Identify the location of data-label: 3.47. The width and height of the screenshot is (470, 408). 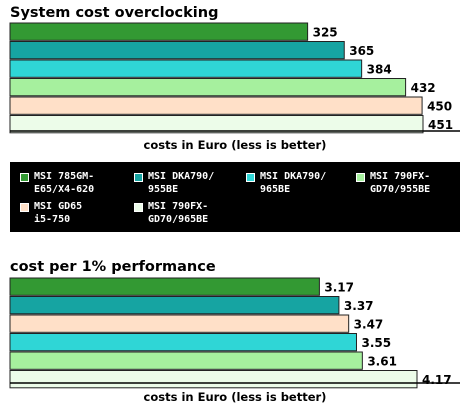
(369, 324).